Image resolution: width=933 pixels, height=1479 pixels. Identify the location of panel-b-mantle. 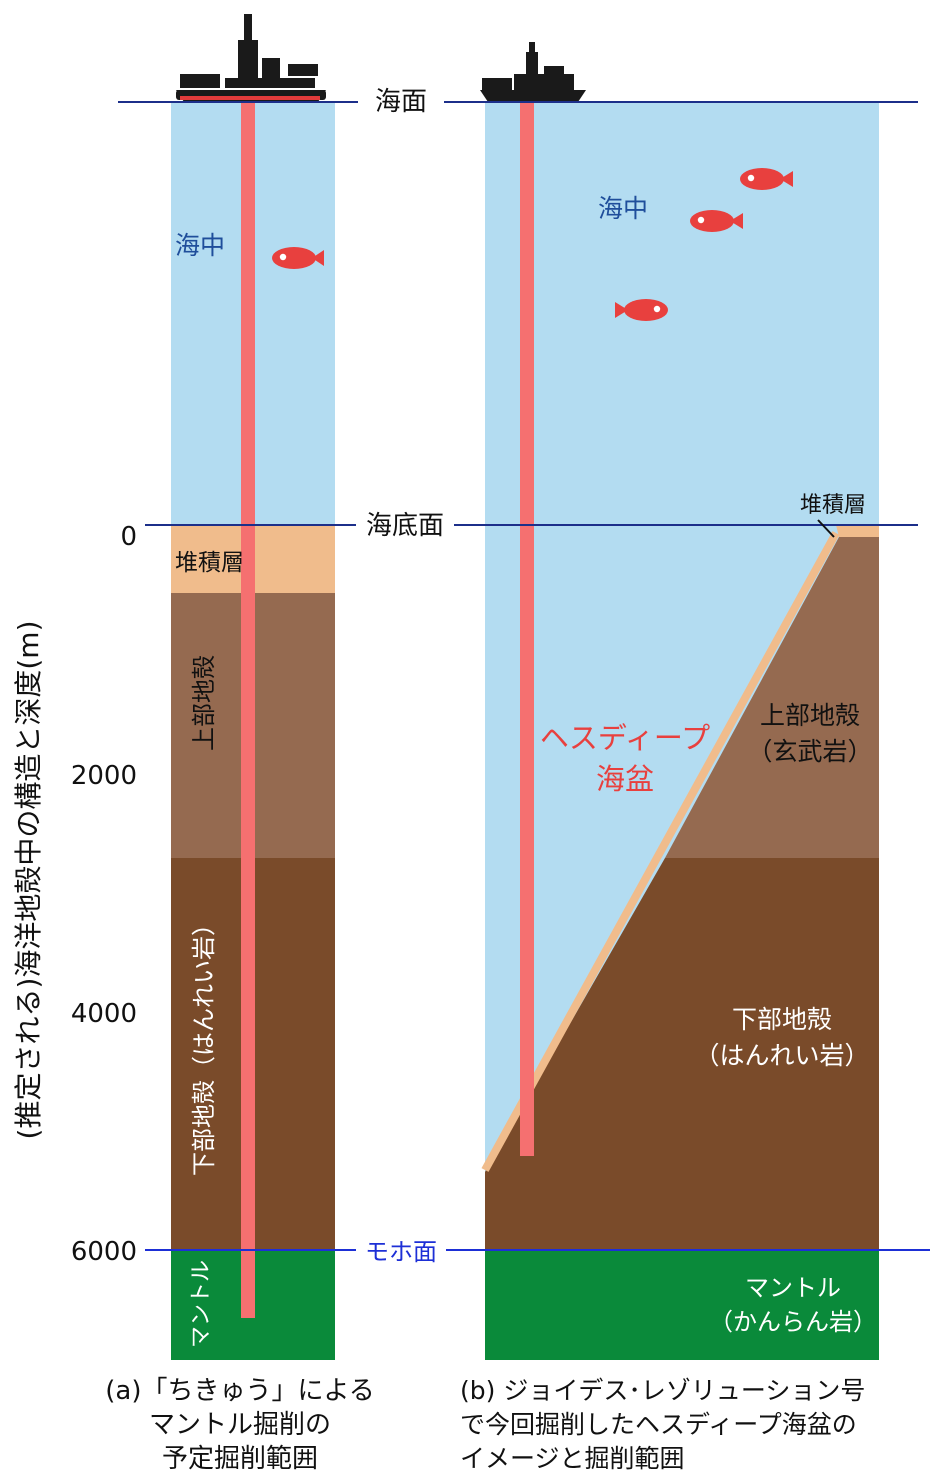
(682, 1305).